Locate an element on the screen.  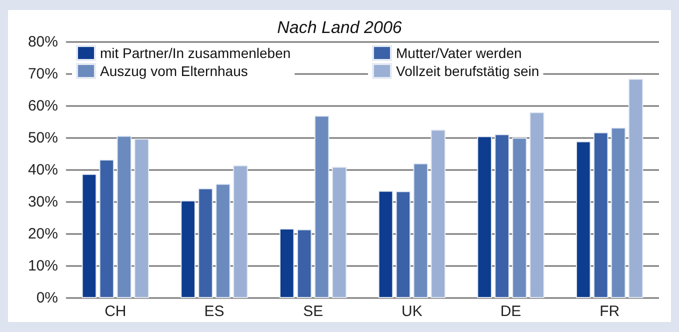
y-tick-label: 60% is located at coordinates (43, 106).